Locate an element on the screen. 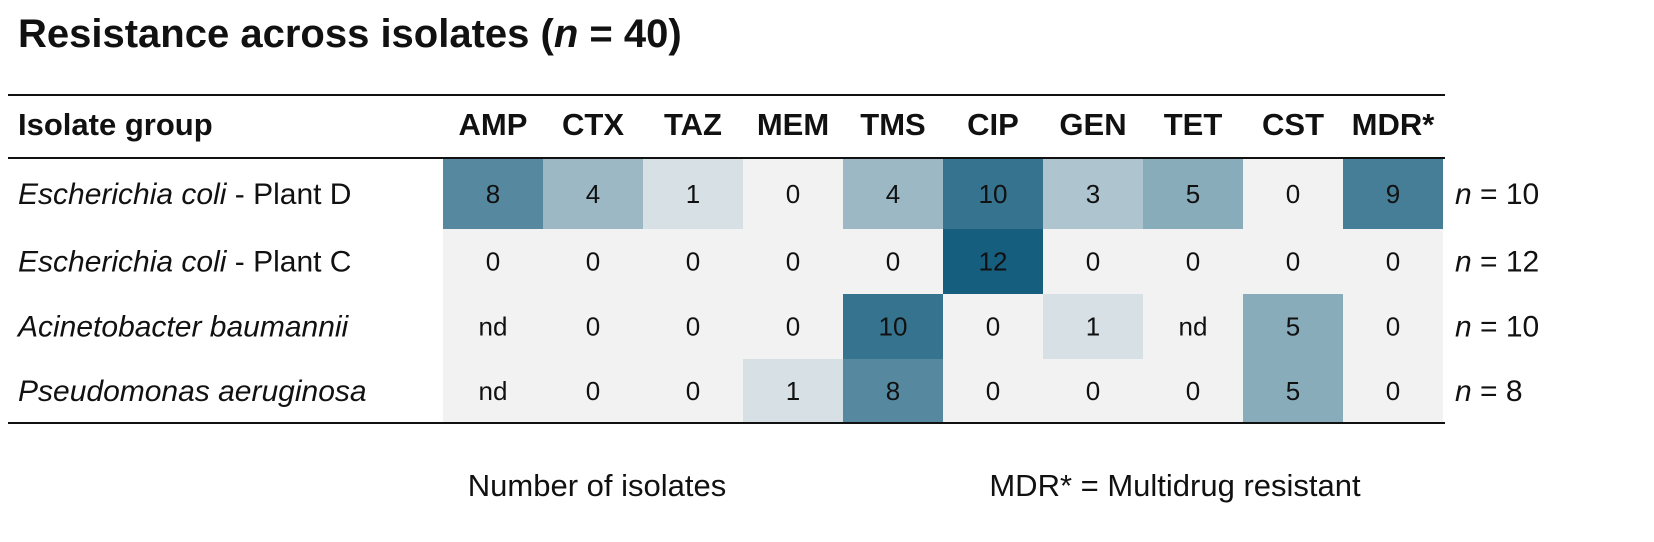  column-header: CIP is located at coordinates (993, 124).